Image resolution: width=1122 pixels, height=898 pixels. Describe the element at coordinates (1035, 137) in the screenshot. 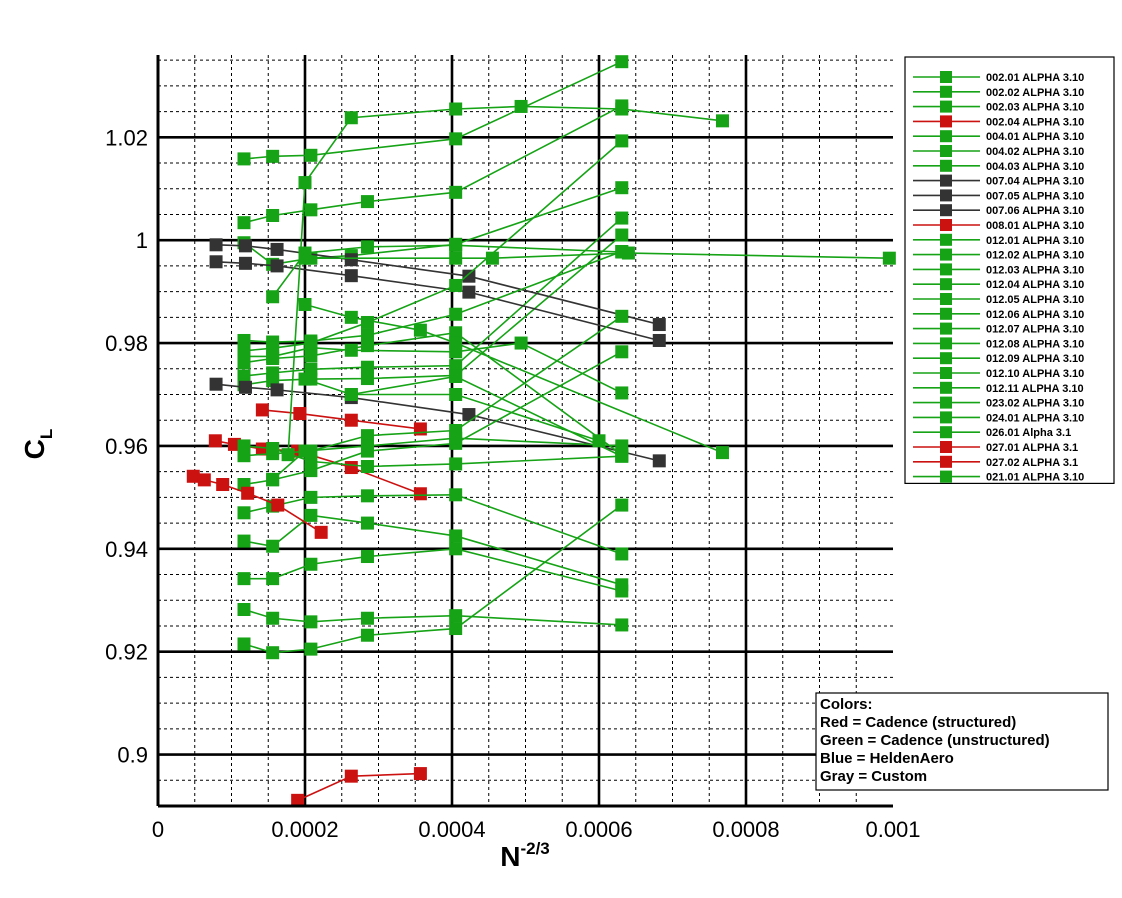

I see `legend-label: 004.01 ALPHA 3.10` at that location.